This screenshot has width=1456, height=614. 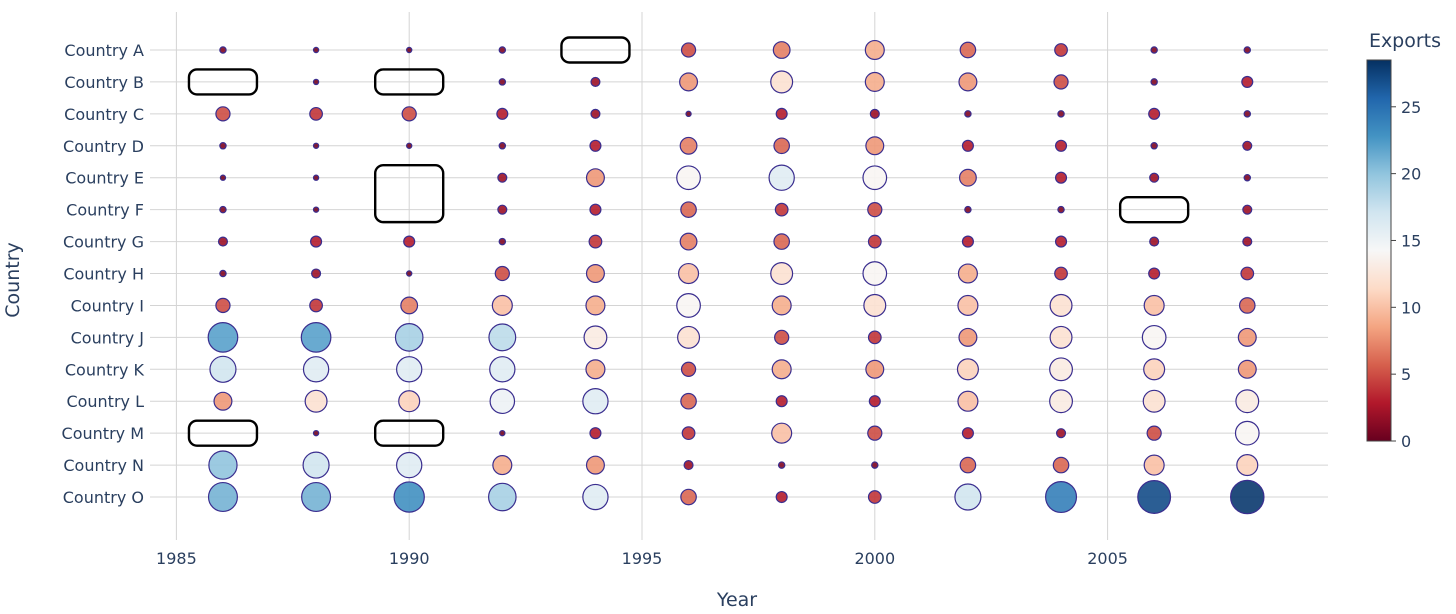 What do you see at coordinates (103, 242) in the screenshot?
I see `y-tick-label: Country G` at bounding box center [103, 242].